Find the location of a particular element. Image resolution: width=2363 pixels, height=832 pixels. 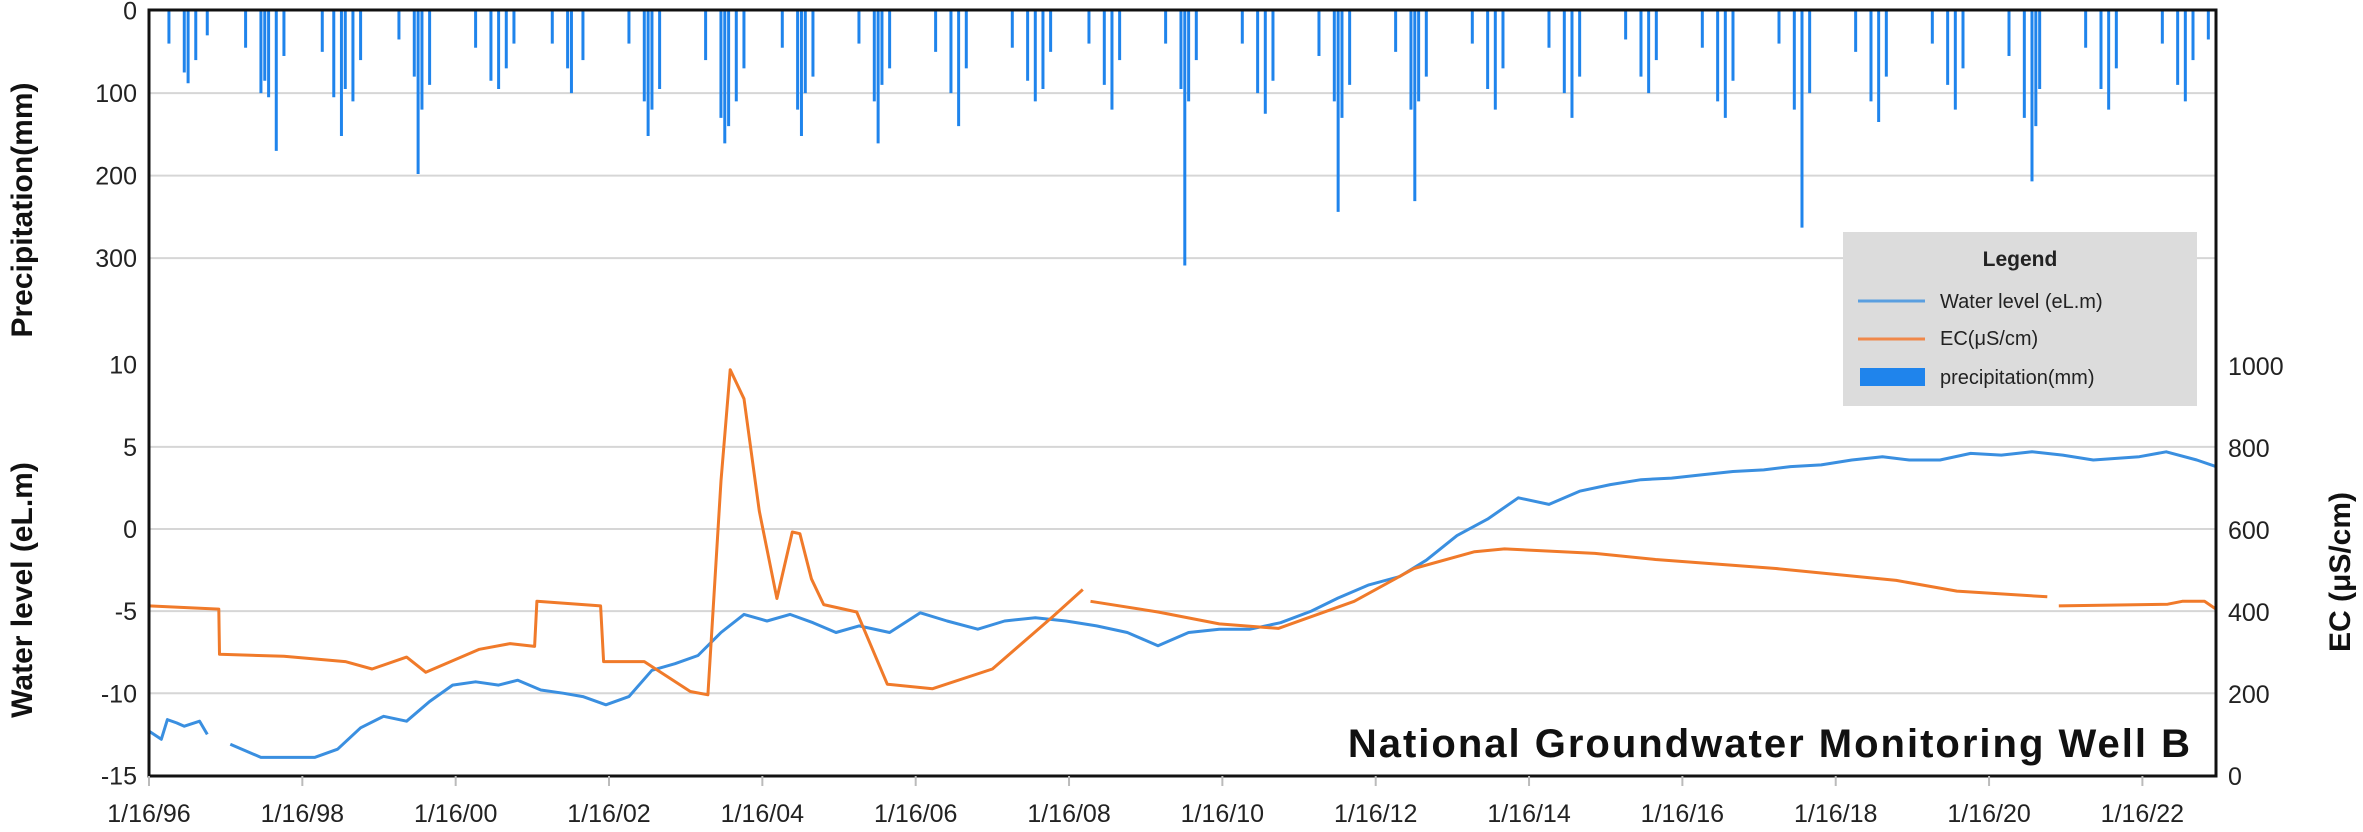

water-level-tick-label: -5 is located at coordinates (126, 612).